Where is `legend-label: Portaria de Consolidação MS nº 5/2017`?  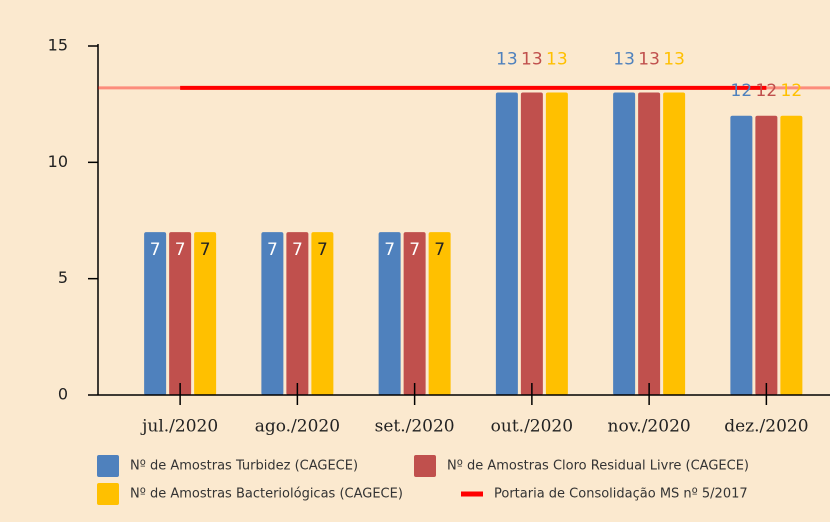
legend-label: Portaria de Consolidação MS nº 5/2017 is located at coordinates (621, 494).